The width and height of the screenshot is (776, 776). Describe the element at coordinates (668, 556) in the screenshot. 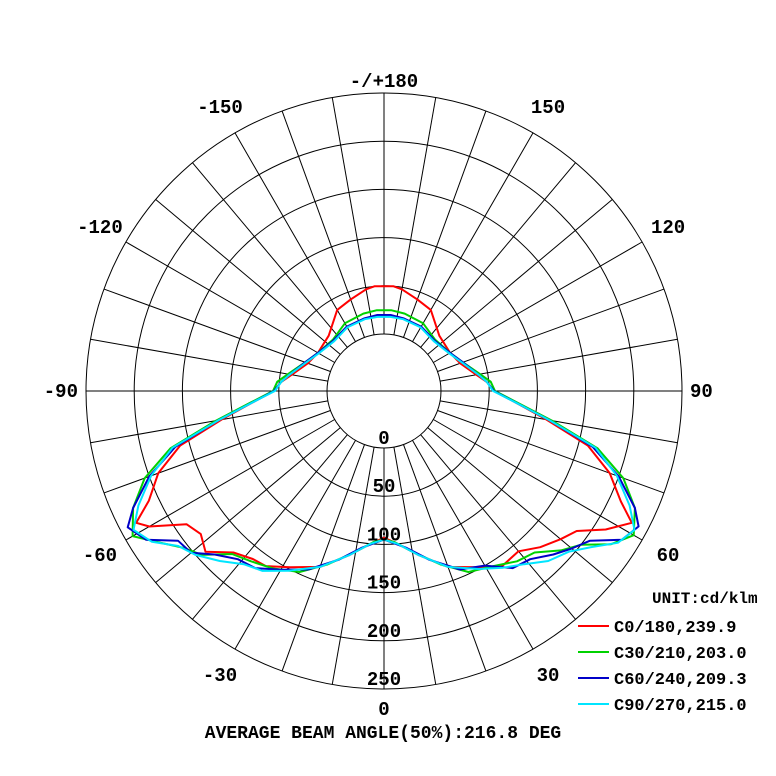

I see `angle-label: 60` at that location.